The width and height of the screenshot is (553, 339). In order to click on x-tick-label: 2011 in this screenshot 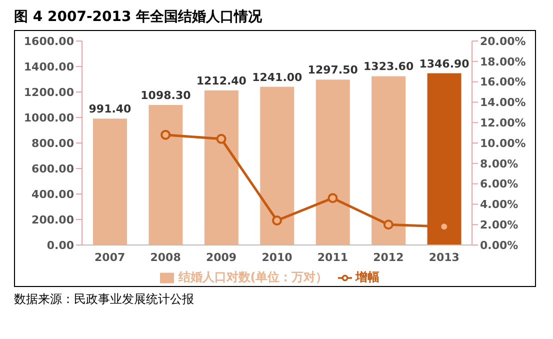, I will do `click(332, 257)`.